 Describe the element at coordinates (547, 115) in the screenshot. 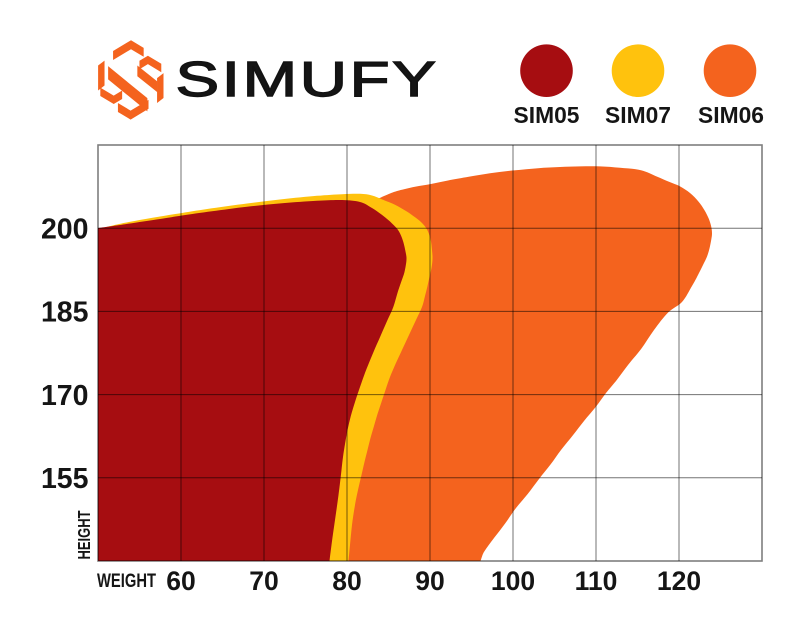

I see `svg-text: SIM05` at that location.